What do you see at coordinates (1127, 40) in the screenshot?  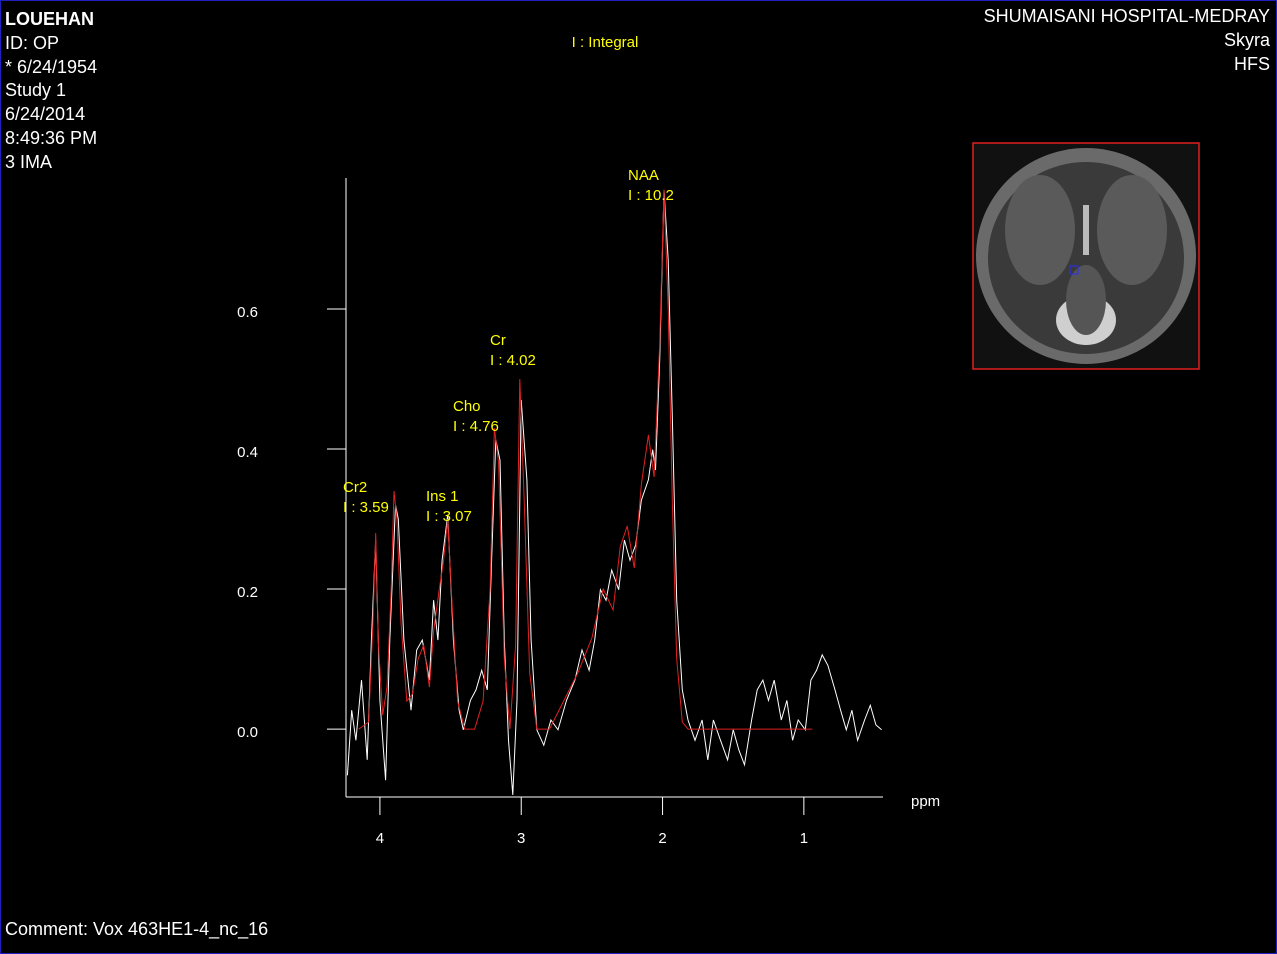 I see `site-info: SHUMAISANI HOSPITAL-MEDRAY Skyra HFS` at bounding box center [1127, 40].